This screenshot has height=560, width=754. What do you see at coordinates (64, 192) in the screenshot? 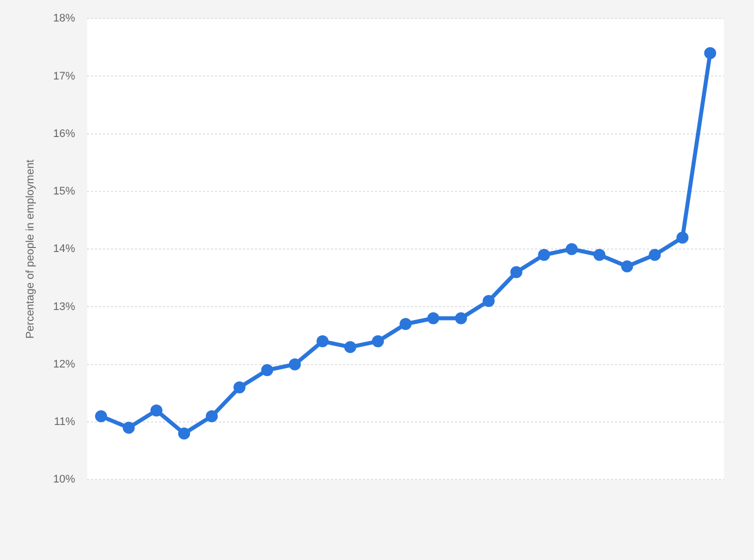
I see `y-tick-label: 15%` at bounding box center [64, 192].